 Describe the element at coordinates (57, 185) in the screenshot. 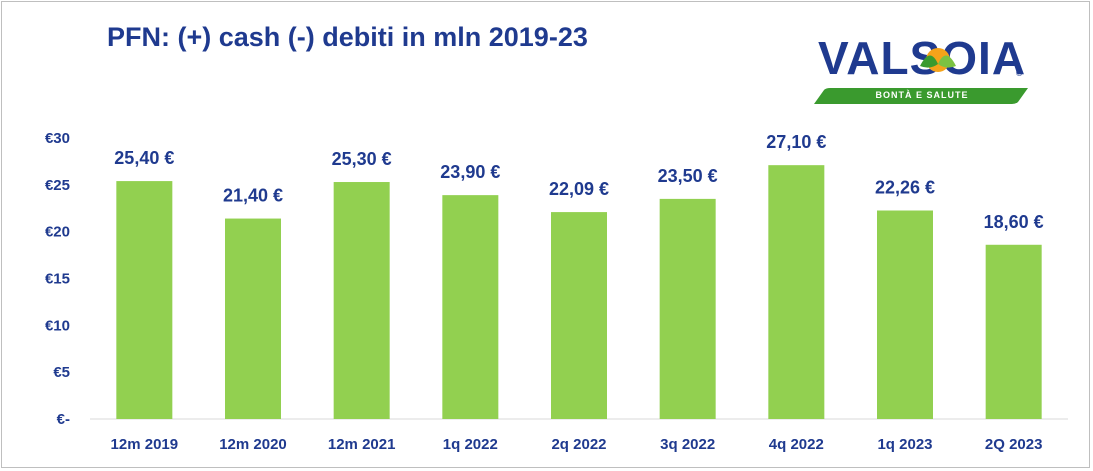

I see `y-tick-label: €25` at that location.